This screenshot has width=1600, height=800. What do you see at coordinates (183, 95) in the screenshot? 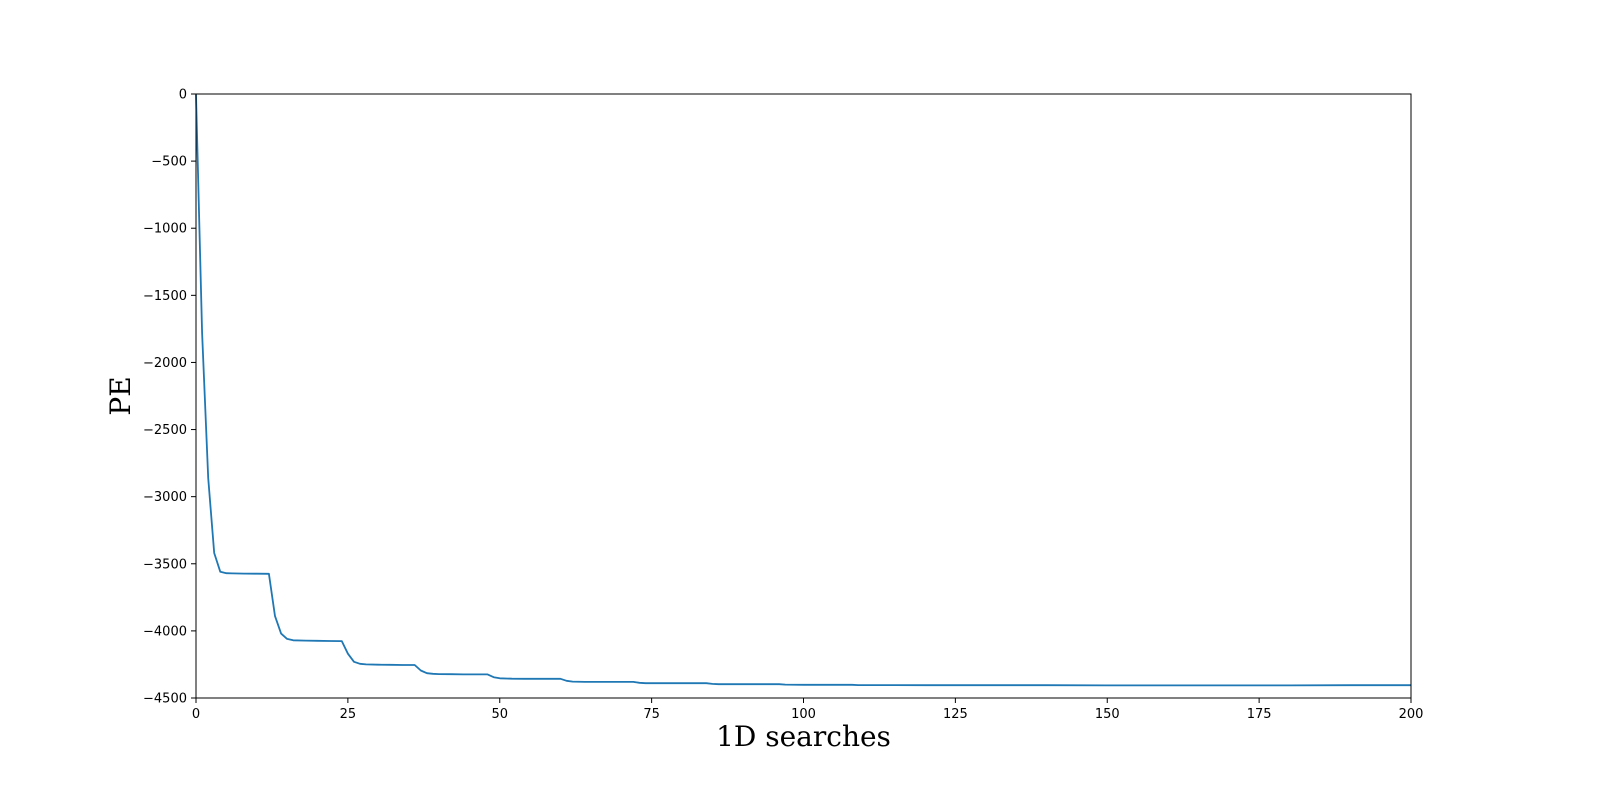
I see `y-tick-label: 0` at bounding box center [183, 95].